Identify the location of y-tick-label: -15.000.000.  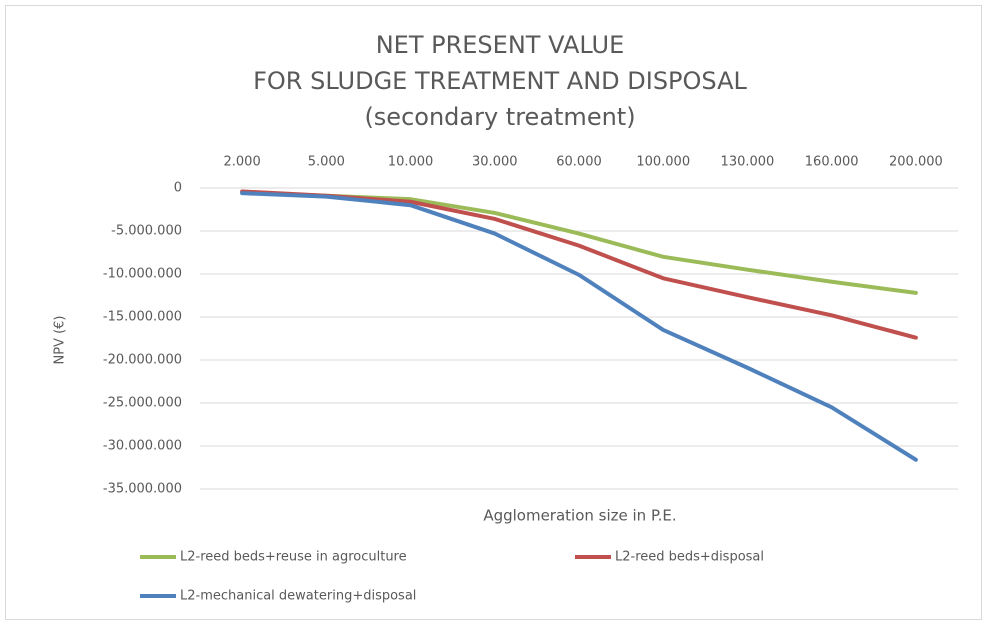
(142, 317).